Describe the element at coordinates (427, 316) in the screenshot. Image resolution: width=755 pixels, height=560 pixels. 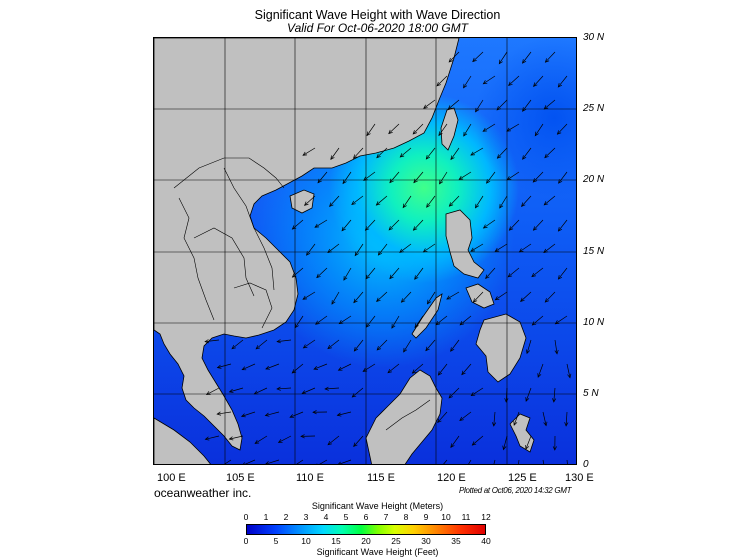
I see `palawan-island` at that location.